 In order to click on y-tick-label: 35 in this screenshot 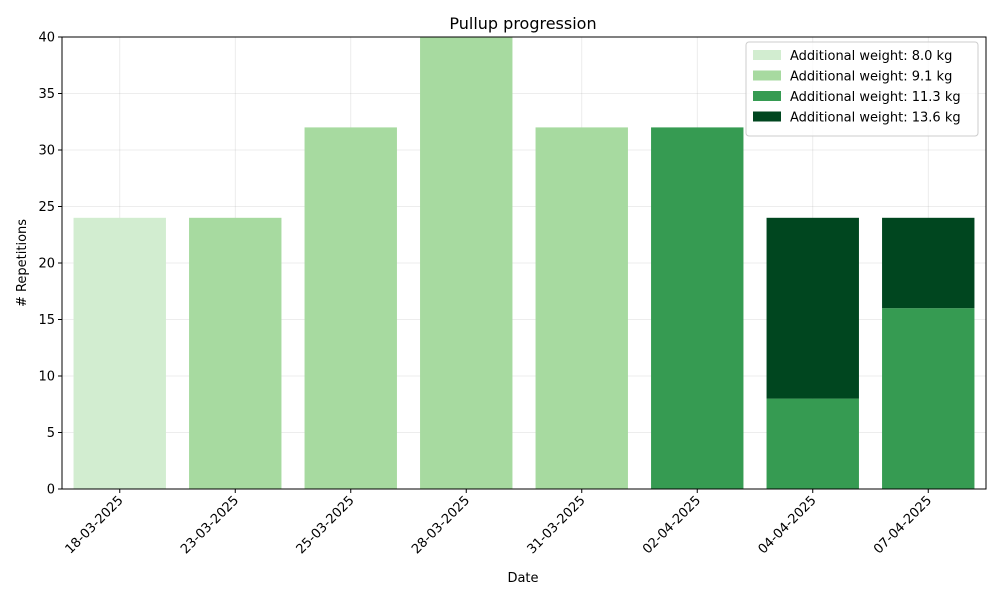, I will do `click(46, 94)`.